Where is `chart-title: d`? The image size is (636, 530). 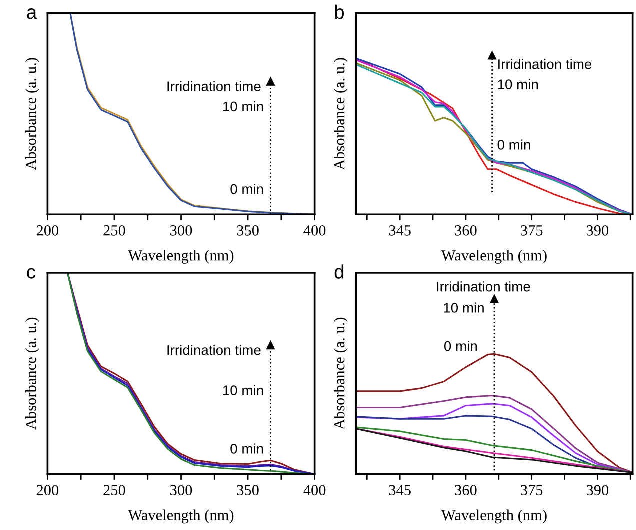
chart-title: d is located at coordinates (339, 271).